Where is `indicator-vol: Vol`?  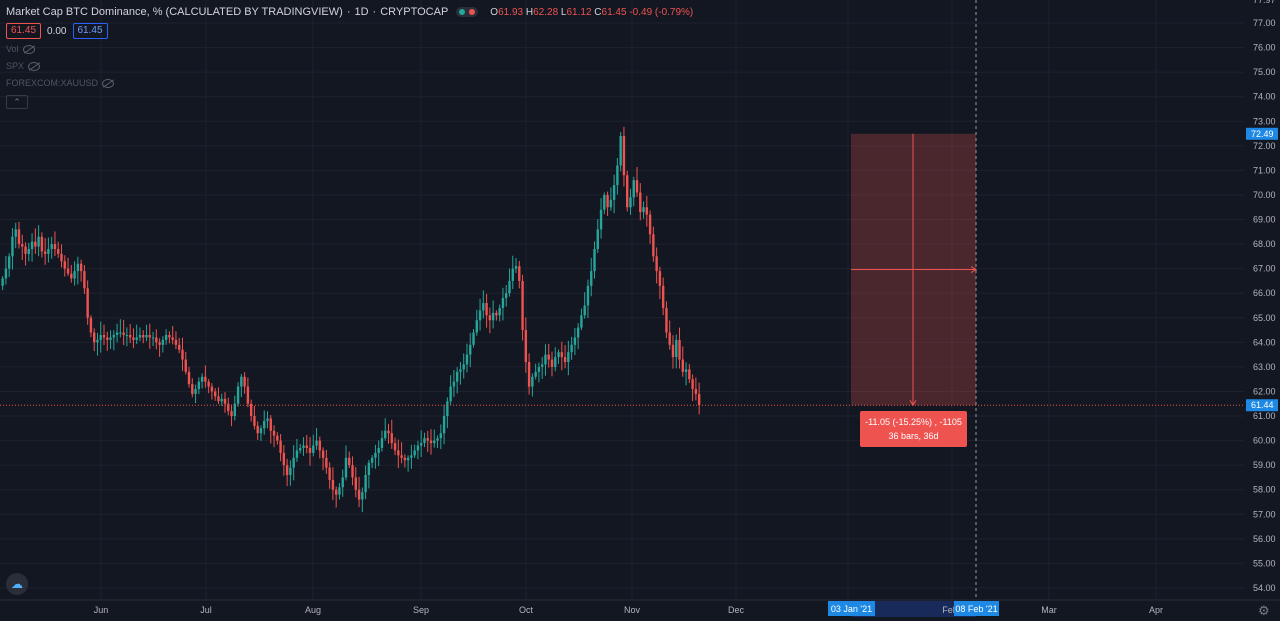
indicator-vol: Vol is located at coordinates (20, 49).